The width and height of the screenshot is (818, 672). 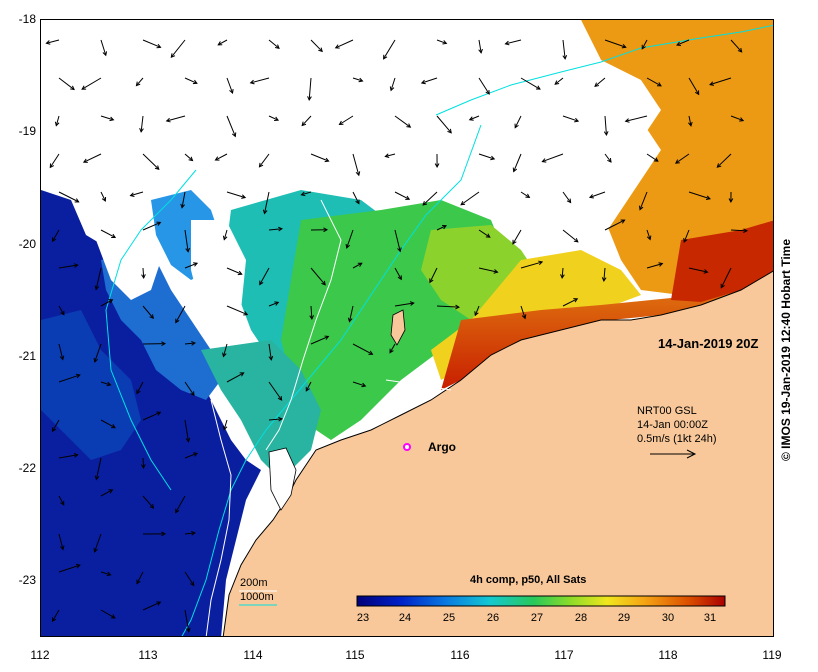 I want to click on argo-marker, so click(x=407, y=447).